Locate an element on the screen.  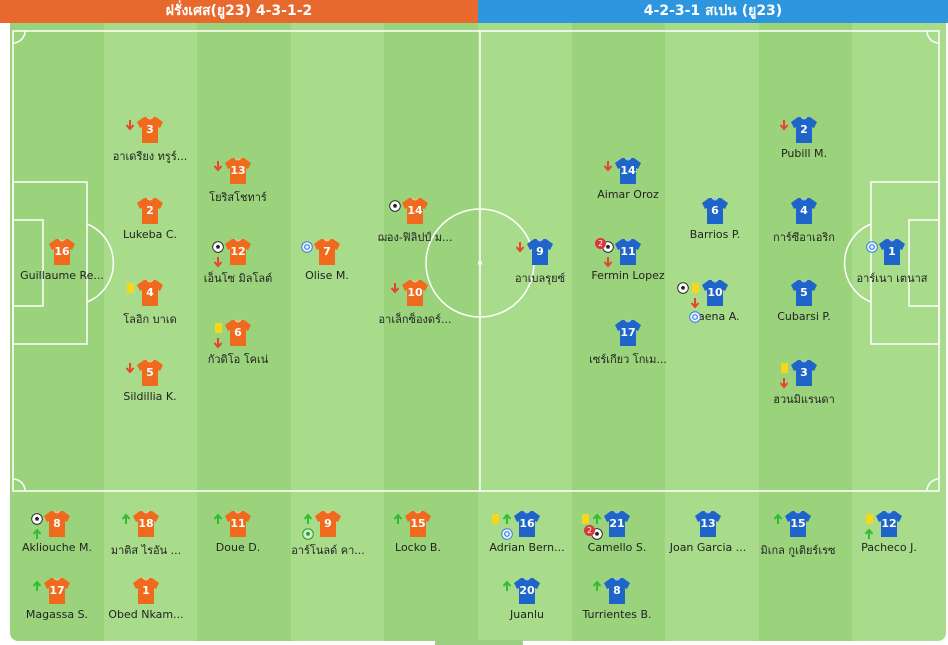
jersey-number: 7 is located at coordinates (327, 251).